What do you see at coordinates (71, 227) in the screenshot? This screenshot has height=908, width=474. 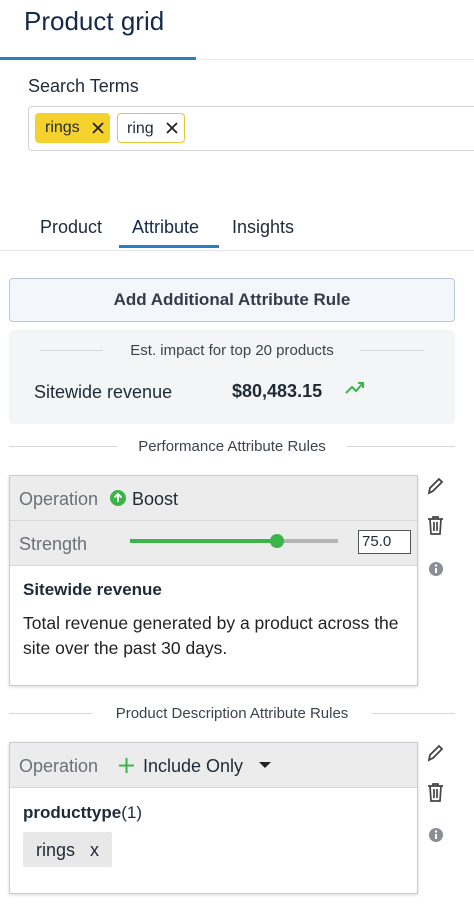 I see `tab: Product` at bounding box center [71, 227].